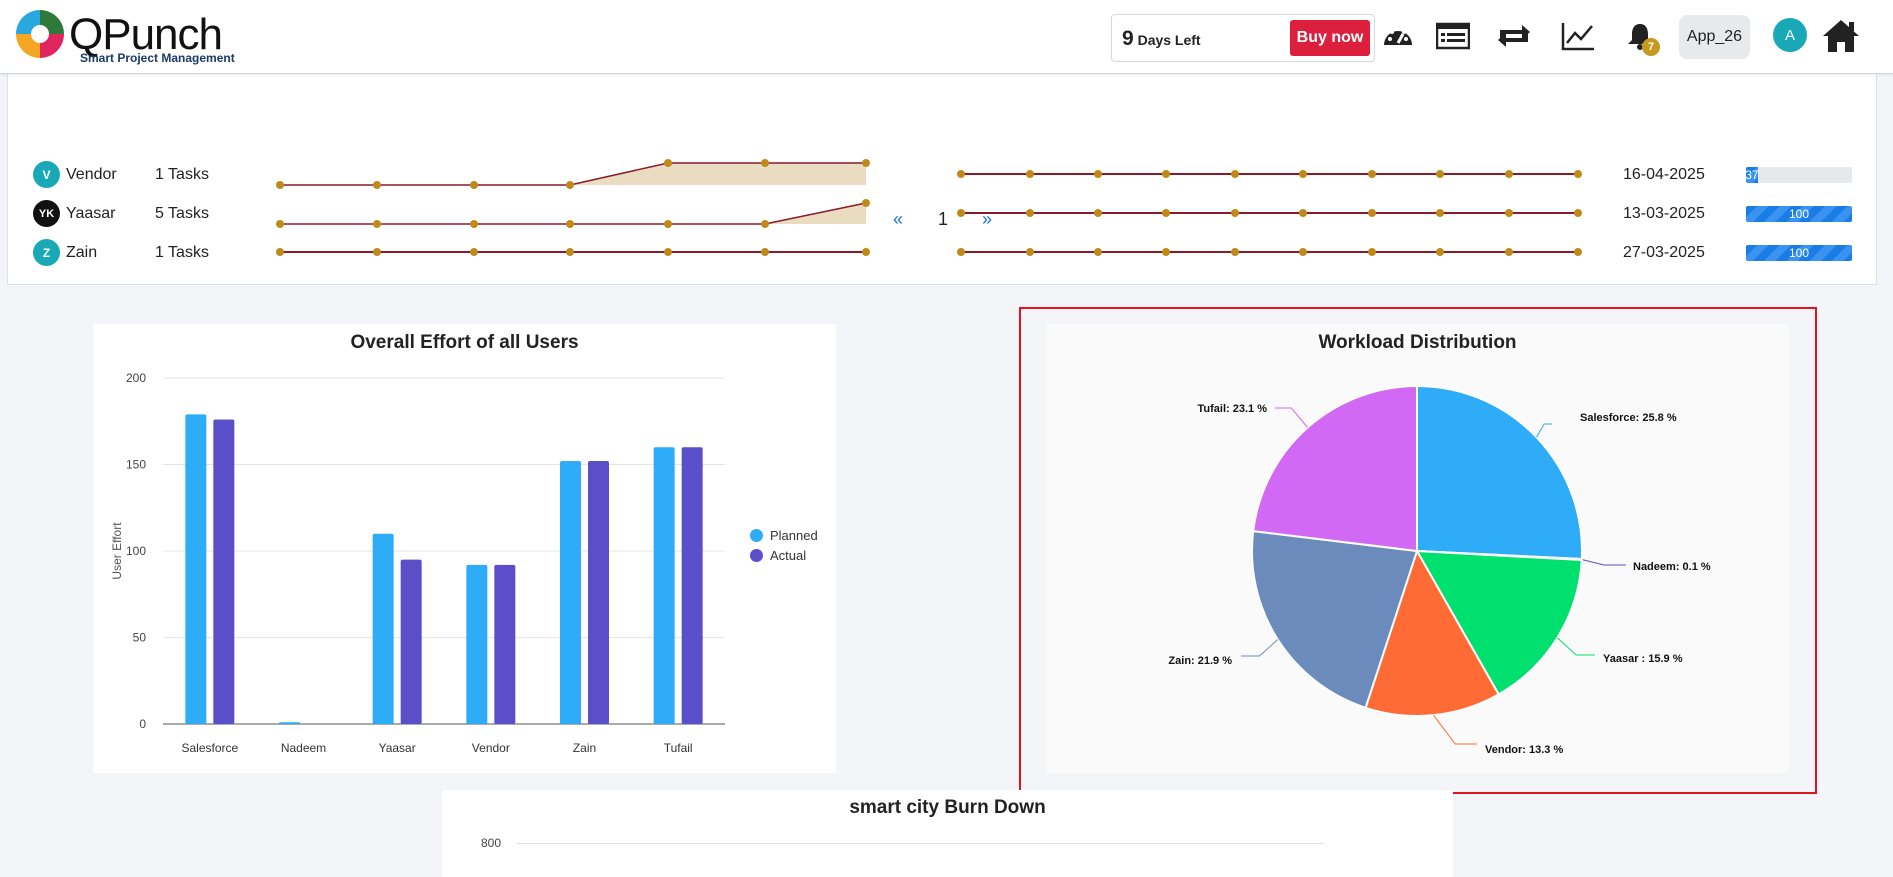 The height and width of the screenshot is (877, 1893). I want to click on pagination-current-page: 1, so click(943, 219).